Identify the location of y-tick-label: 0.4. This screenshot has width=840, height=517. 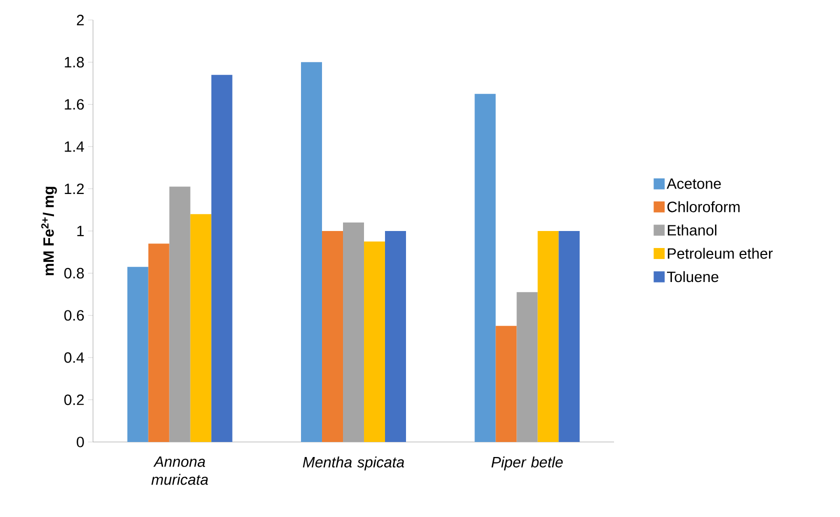
(74, 357).